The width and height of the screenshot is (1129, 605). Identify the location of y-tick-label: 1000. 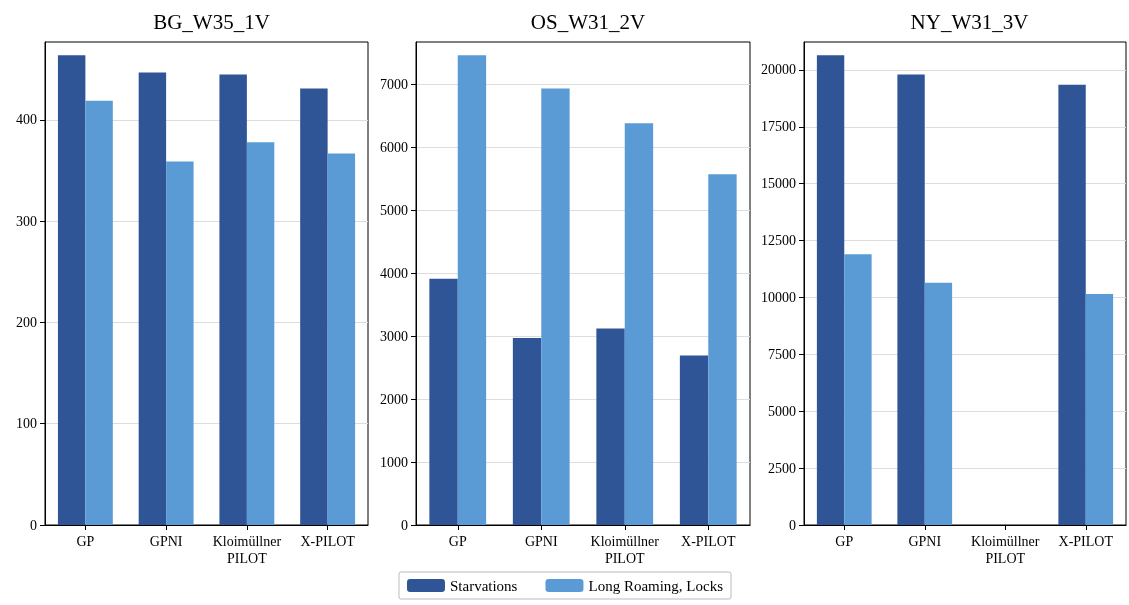
(394, 462).